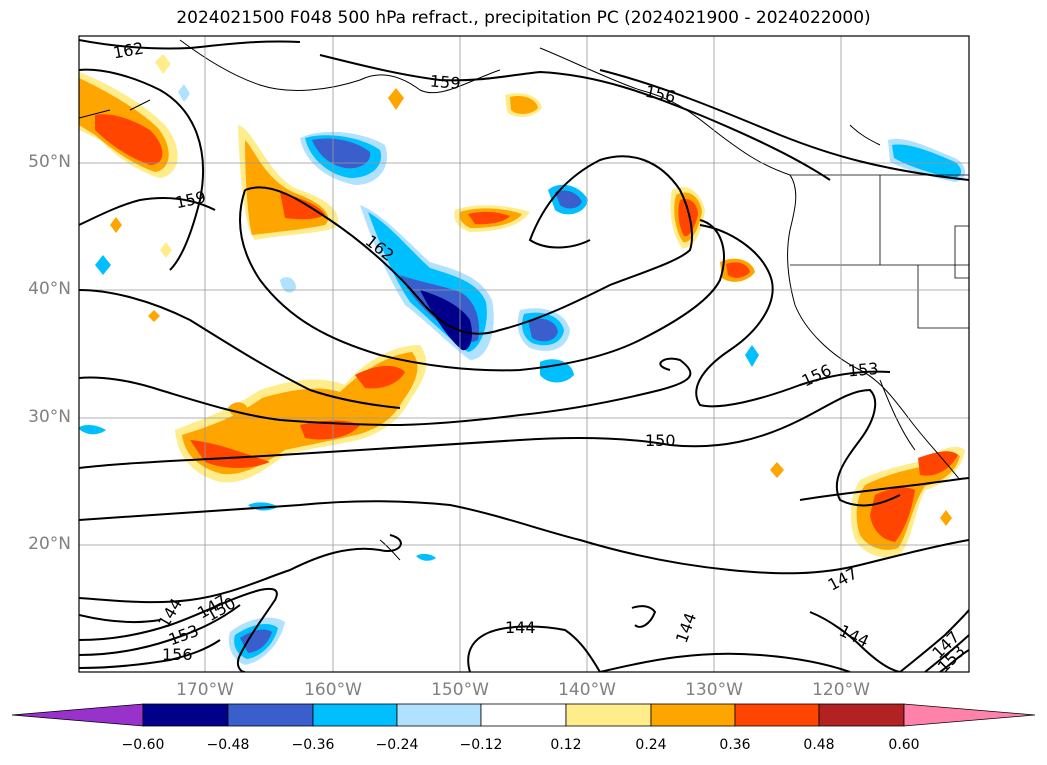 The width and height of the screenshot is (1047, 765). Describe the element at coordinates (566, 745) in the screenshot. I see `colorbar-tick: 0.12` at that location.